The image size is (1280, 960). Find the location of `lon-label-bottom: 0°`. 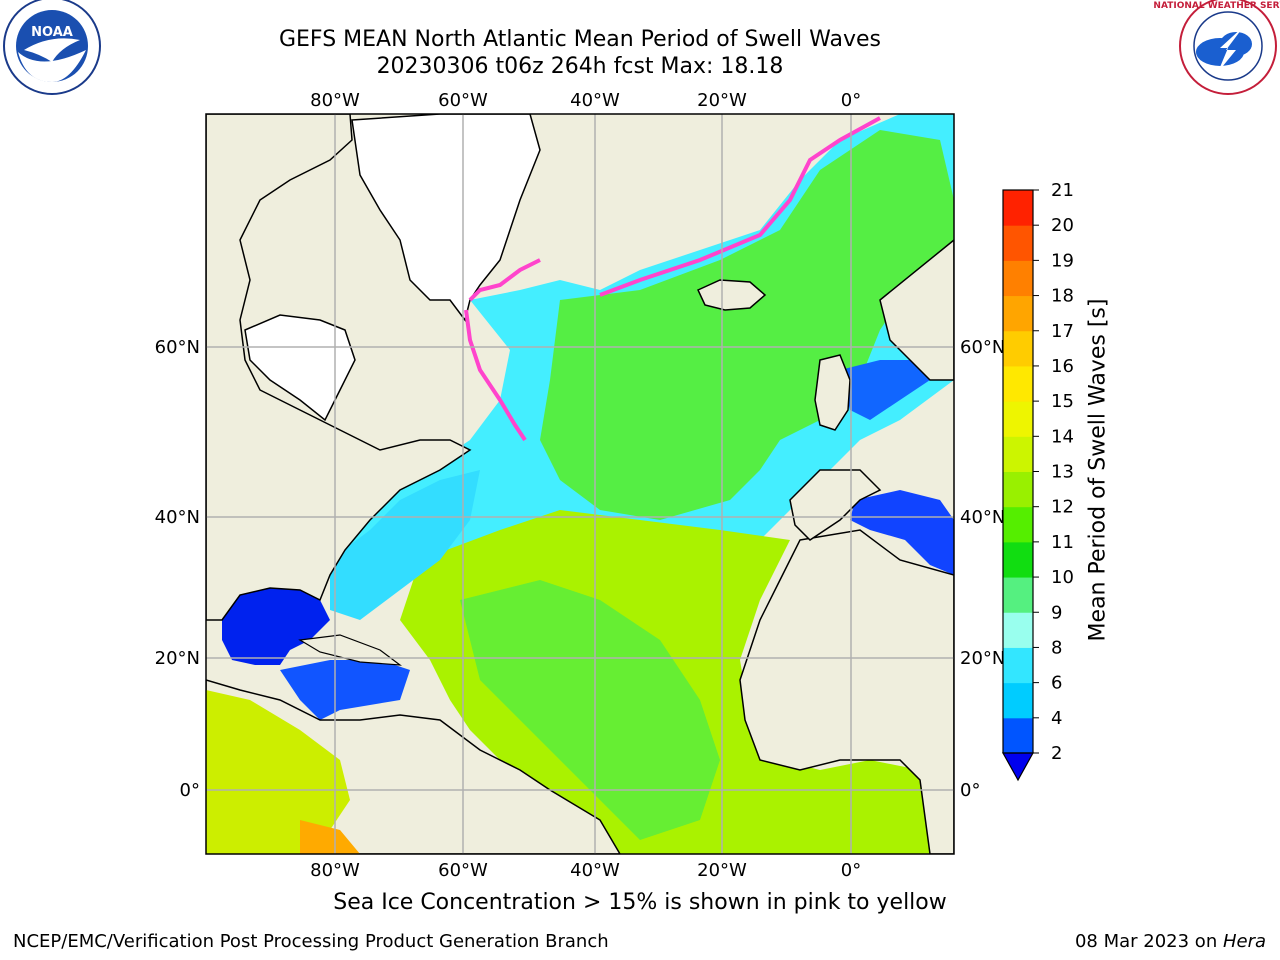

lon-label-bottom: 0° is located at coordinates (851, 870).